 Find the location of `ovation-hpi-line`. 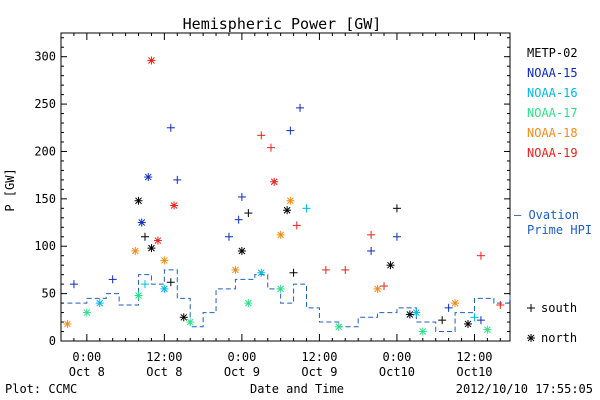

ovation-hpi-line is located at coordinates (289, 301).